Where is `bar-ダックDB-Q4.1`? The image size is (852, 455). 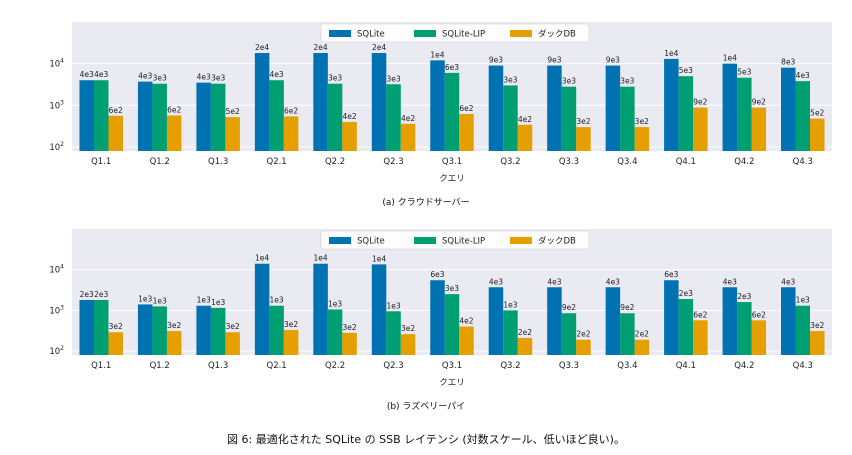 bar-ダックDB-Q4.1 is located at coordinates (700, 129).